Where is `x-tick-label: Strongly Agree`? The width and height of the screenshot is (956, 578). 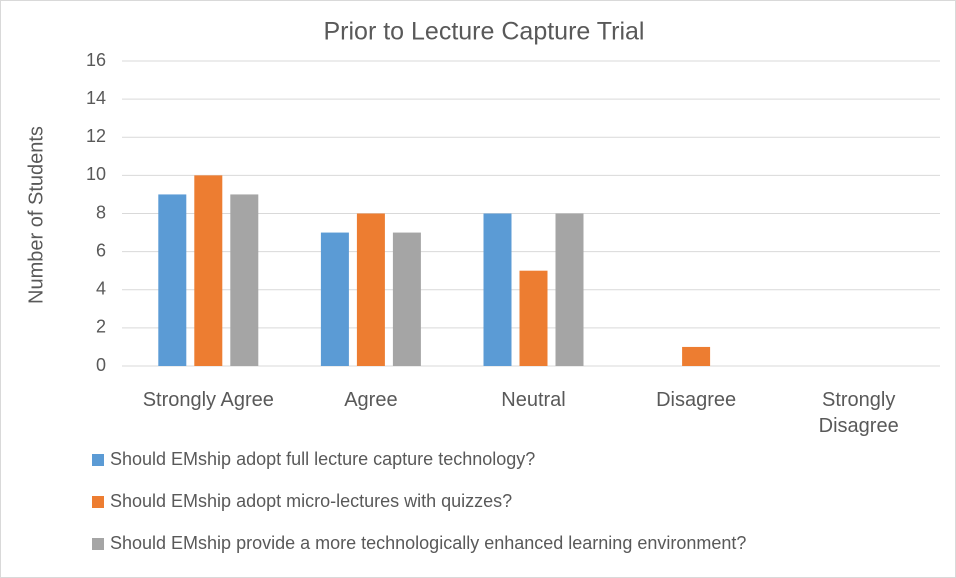
x-tick-label: Strongly Agree is located at coordinates (208, 400).